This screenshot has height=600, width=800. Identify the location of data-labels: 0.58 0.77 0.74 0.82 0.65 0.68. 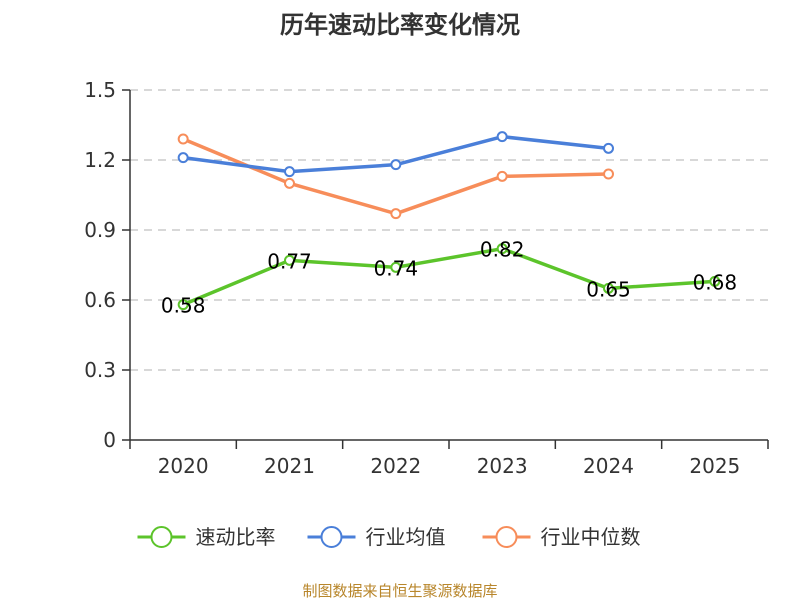
(449, 278).